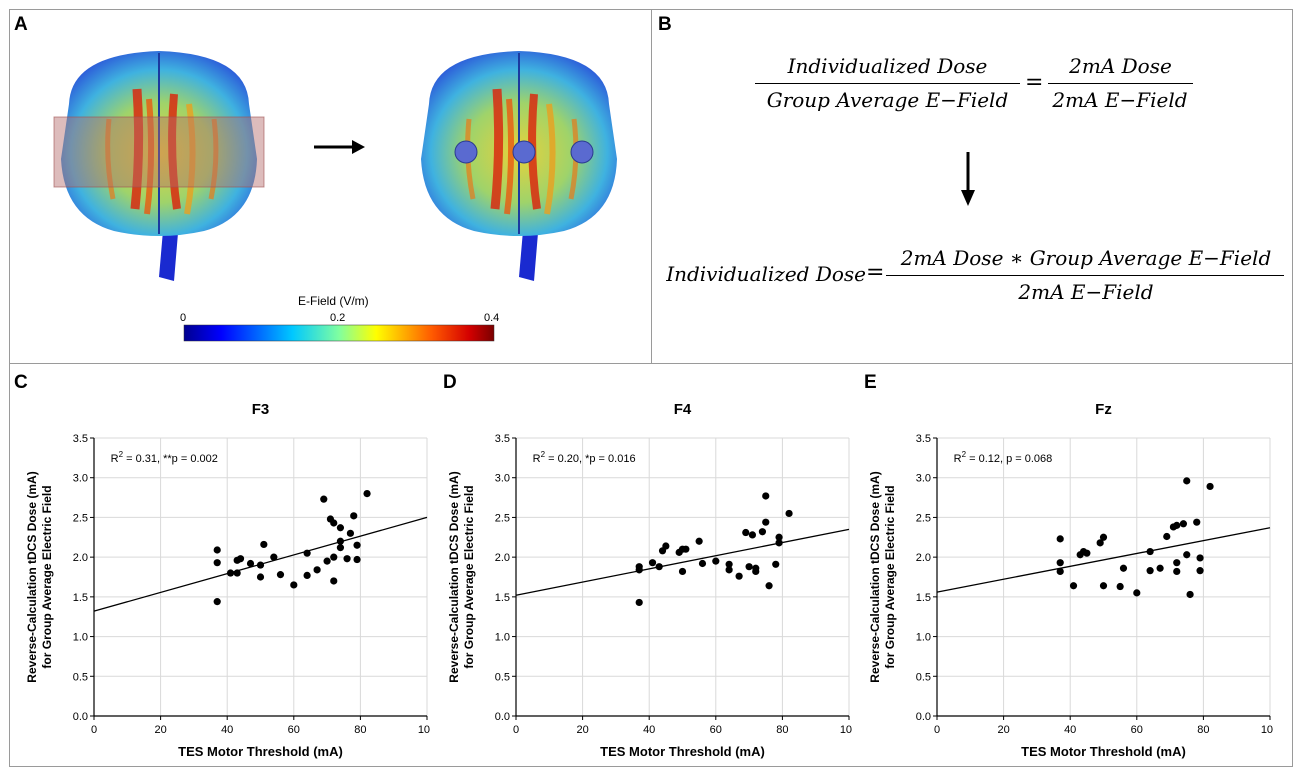 This screenshot has height=769, width=1295. I want to click on y-axis-label-line: for Group Average Electric Field, so click(890, 576).